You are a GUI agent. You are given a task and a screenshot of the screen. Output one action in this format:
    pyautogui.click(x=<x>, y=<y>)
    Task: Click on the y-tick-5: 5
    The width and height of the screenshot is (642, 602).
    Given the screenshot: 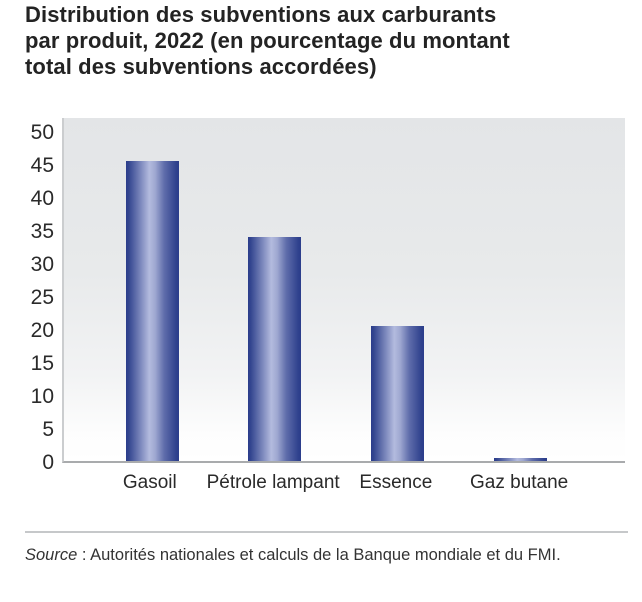 What is the action you would take?
    pyautogui.click(x=48, y=429)
    